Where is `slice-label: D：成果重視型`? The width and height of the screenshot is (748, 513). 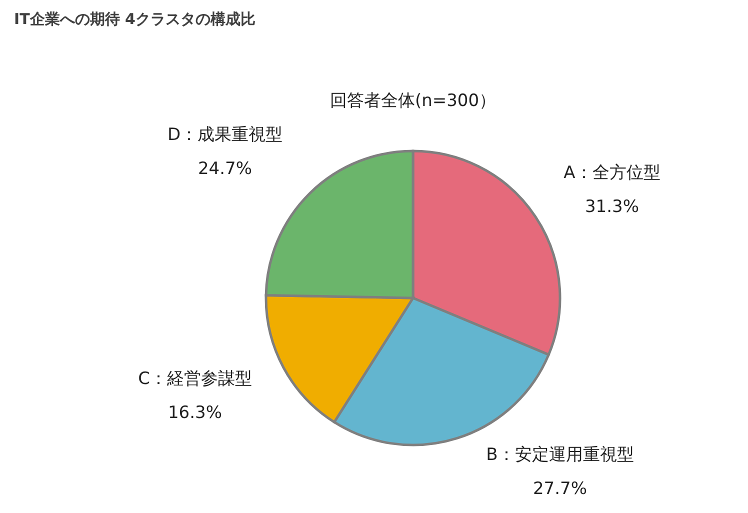 slice-label: D：成果重視型 is located at coordinates (225, 135).